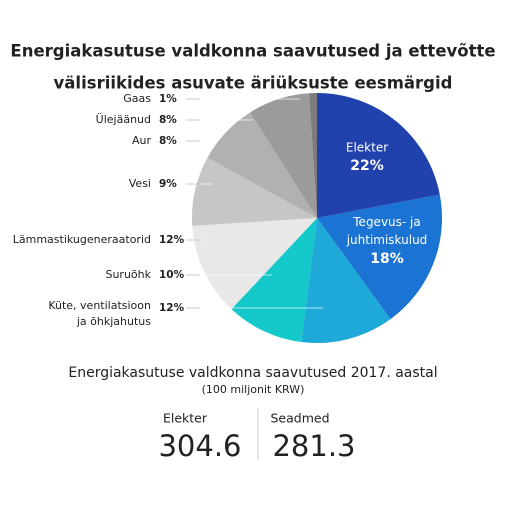 This screenshot has height=507, width=507. I want to click on slice-label: Aur, so click(141, 140).